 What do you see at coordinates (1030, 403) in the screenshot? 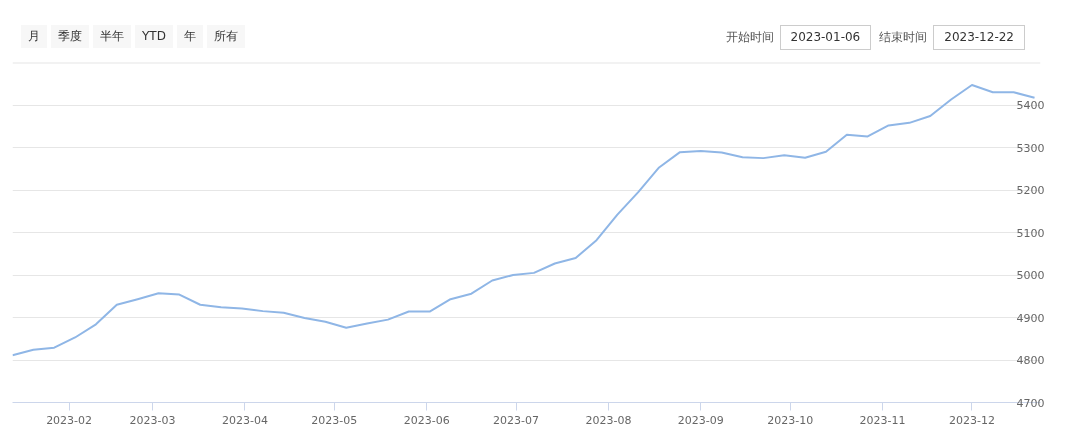
I see `y-tick-label: 4700` at bounding box center [1030, 403].